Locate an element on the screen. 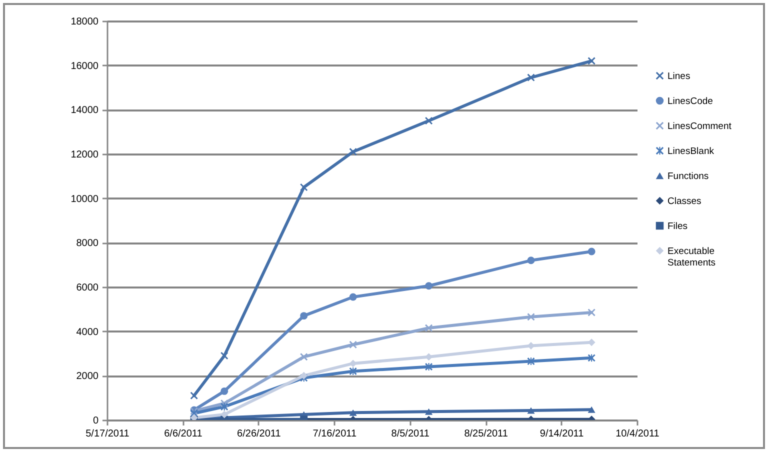 This screenshot has width=768, height=452. legend-label: Classes is located at coordinates (685, 201).